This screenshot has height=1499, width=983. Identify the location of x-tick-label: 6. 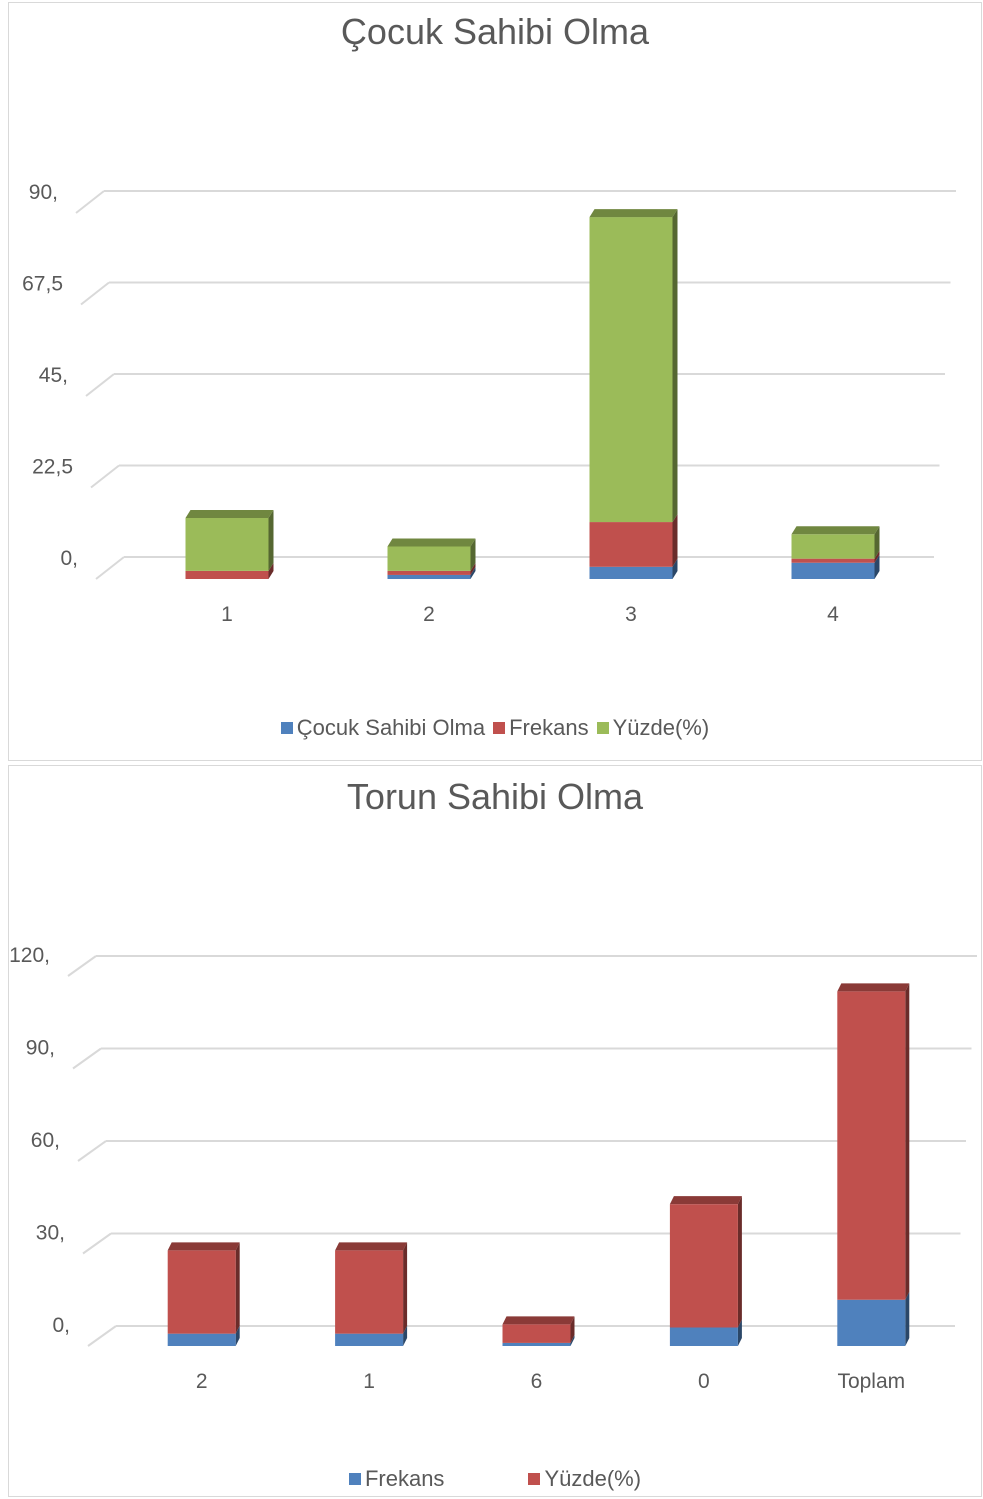
(537, 1381).